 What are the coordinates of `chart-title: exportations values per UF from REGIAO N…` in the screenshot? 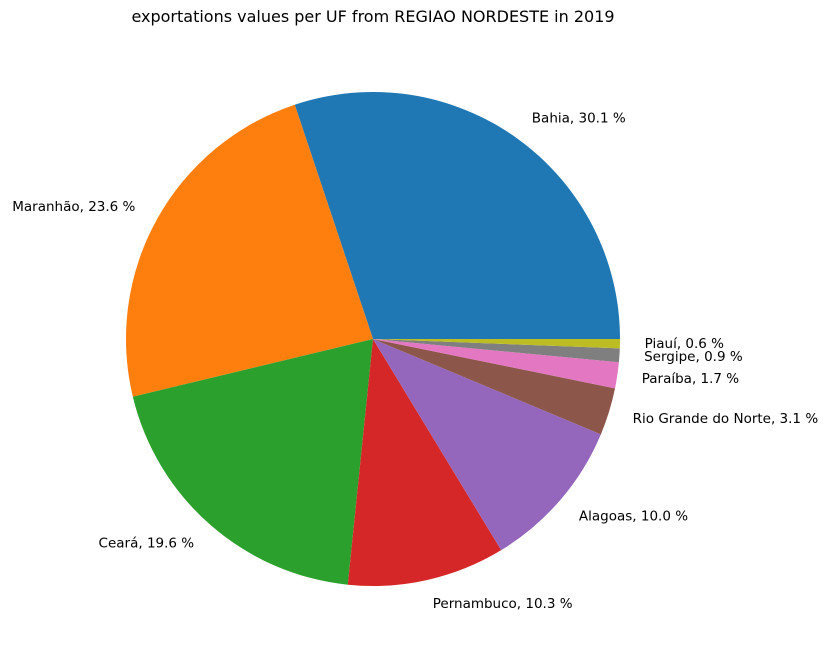 It's located at (373, 16).